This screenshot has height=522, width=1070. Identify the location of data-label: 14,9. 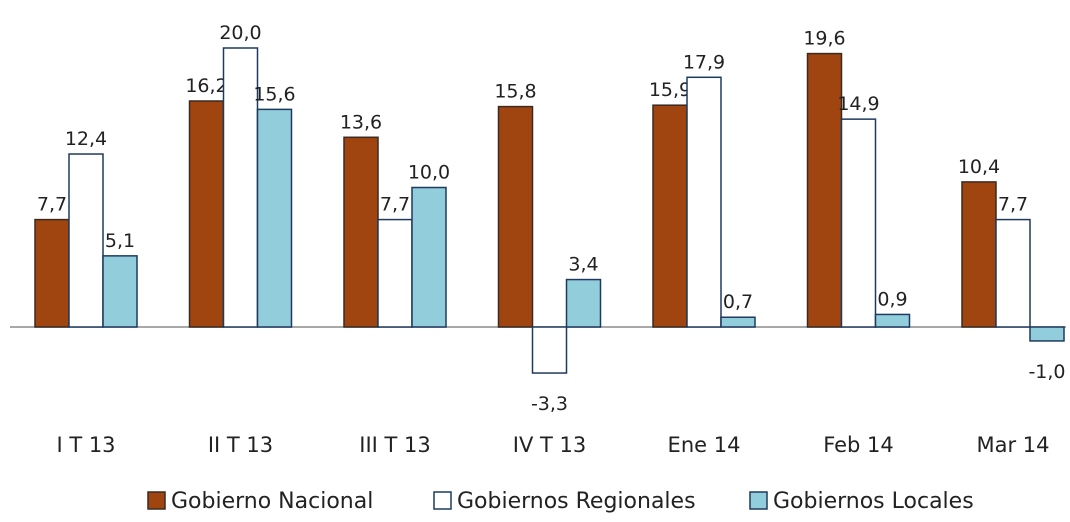
(858, 104).